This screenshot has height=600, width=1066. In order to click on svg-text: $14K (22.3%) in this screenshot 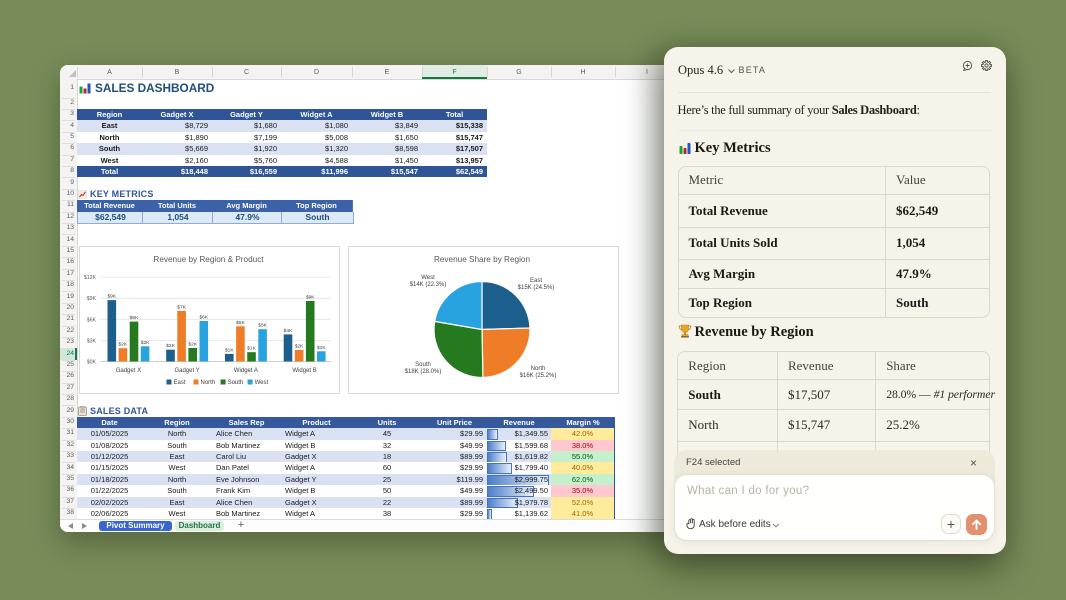, I will do `click(428, 285)`.